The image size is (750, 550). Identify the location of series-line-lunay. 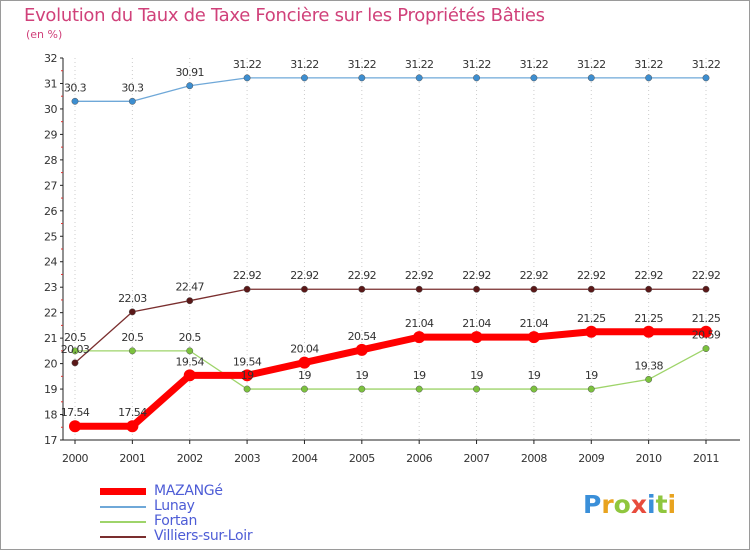
(390, 89).